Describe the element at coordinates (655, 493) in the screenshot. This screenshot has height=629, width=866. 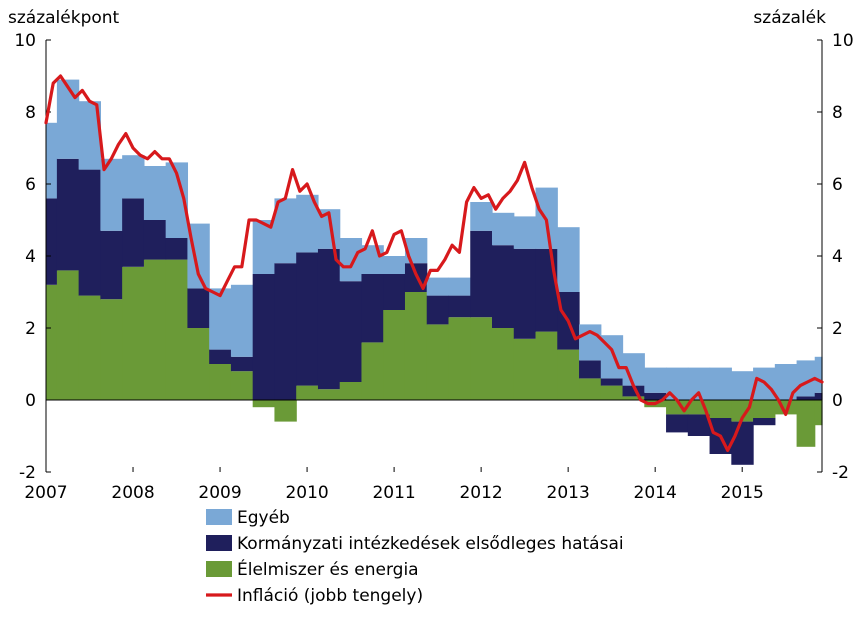
I see `x-tick-label: 2014` at that location.